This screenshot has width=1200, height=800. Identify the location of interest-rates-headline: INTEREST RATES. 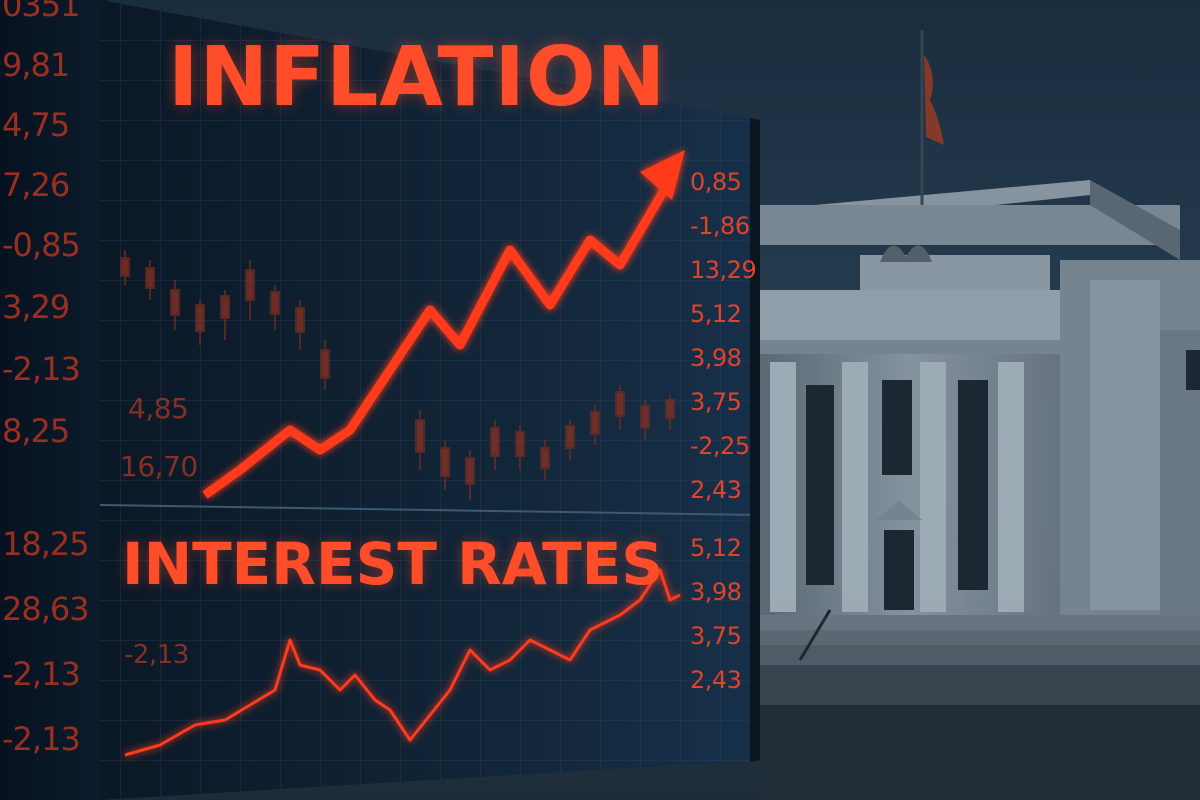
(393, 564).